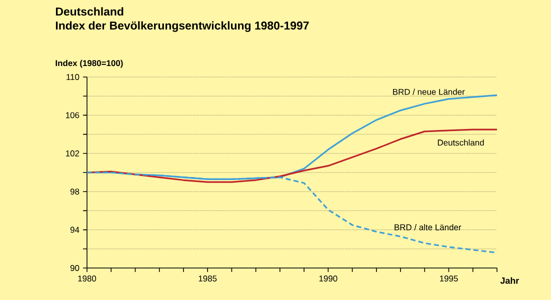 The width and height of the screenshot is (551, 300). What do you see at coordinates (510, 280) in the screenshot?
I see `x-axis-title: Jahr` at bounding box center [510, 280].